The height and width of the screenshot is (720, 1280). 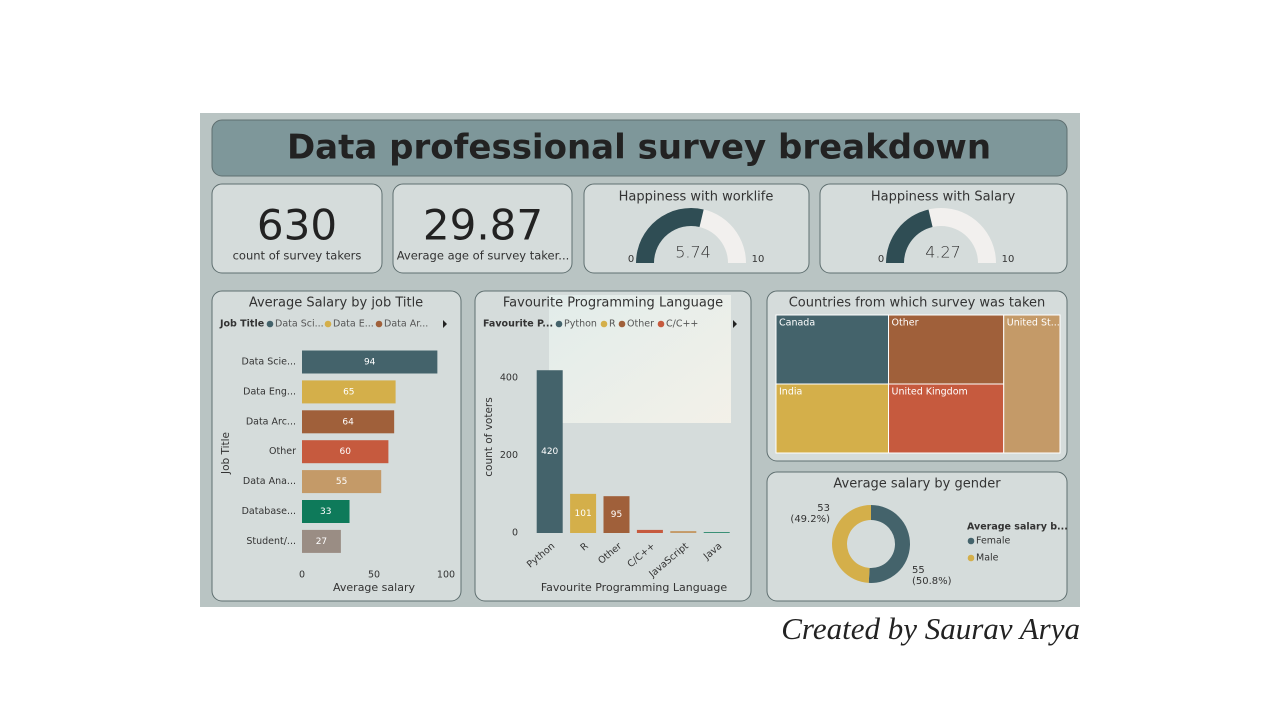 I want to click on legend-label: Python, so click(x=580, y=324).